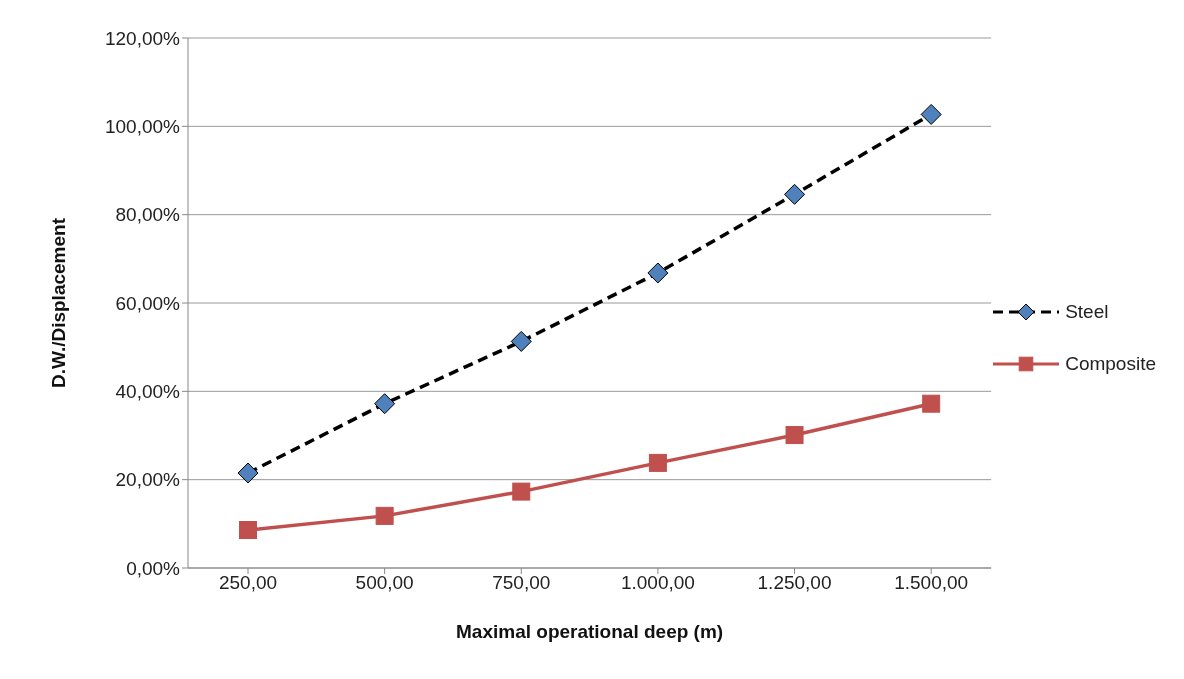 Image resolution: width=1184 pixels, height=679 pixels. Describe the element at coordinates (148, 480) in the screenshot. I see `y-tick-label: 20,00%` at that location.